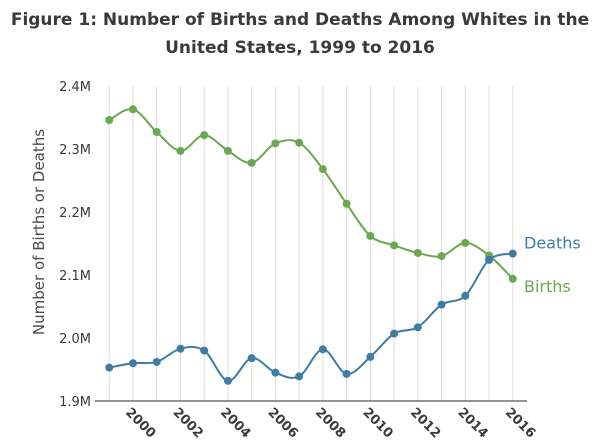 This screenshot has height=448, width=600. Describe the element at coordinates (465, 295) in the screenshot. I see `deaths-point-2014` at that location.